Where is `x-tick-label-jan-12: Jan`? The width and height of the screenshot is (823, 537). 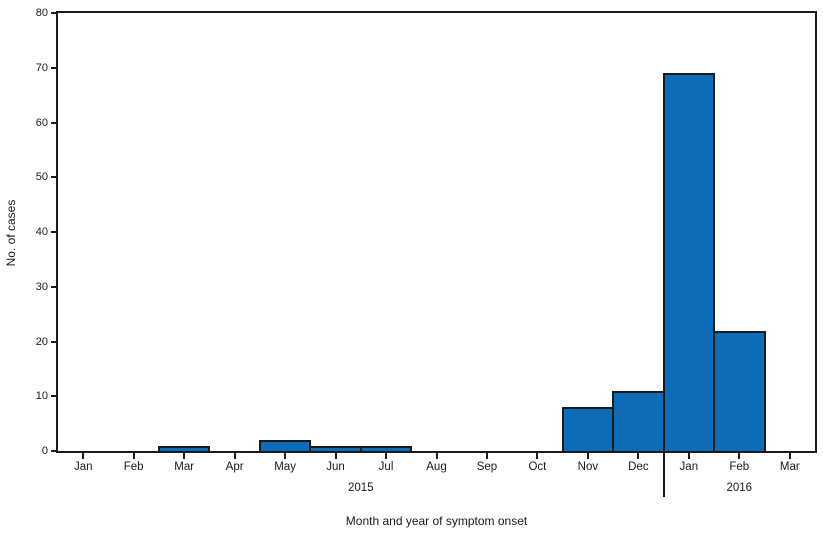
x-tick-label-jan-12: Jan is located at coordinates (689, 467).